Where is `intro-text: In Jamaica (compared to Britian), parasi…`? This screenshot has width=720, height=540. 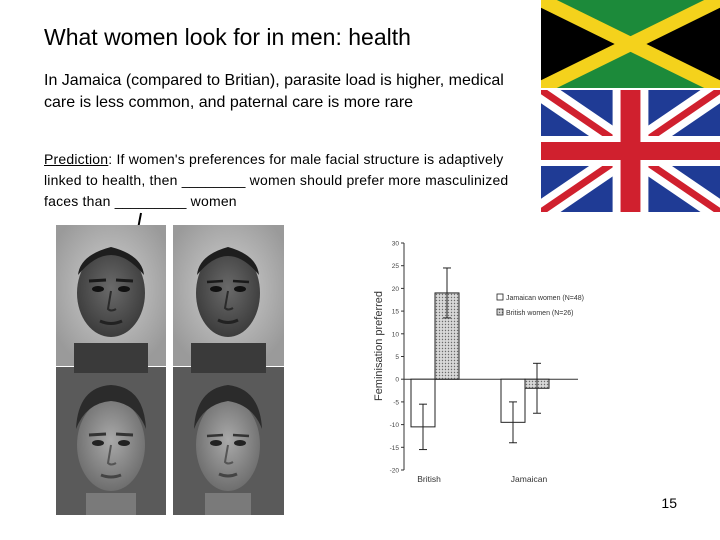 intro-text: In Jamaica (compared to Britian), parasi… is located at coordinates (274, 91).